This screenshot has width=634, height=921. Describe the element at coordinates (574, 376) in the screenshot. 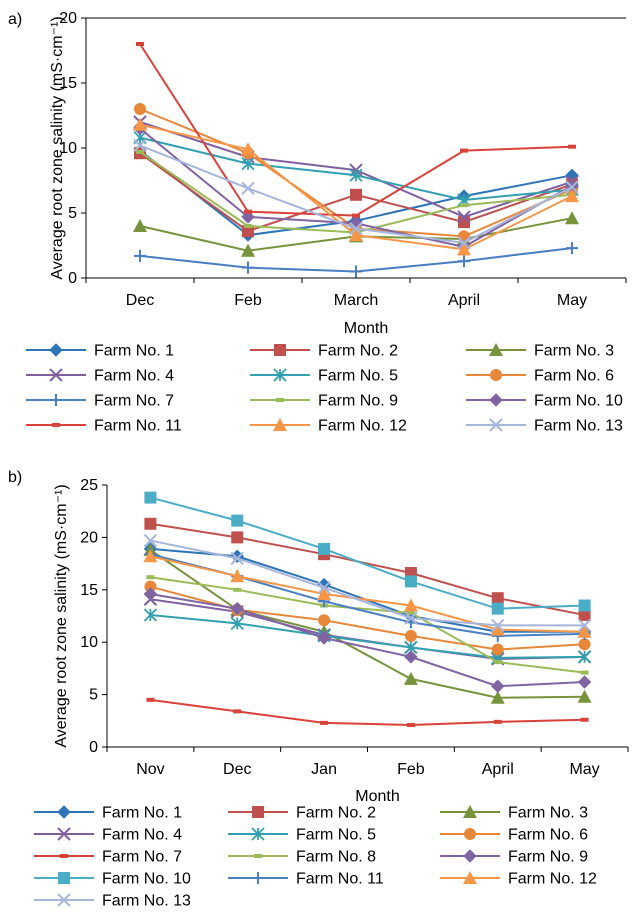

I see `a-legend-label: Farm No. 6` at that location.